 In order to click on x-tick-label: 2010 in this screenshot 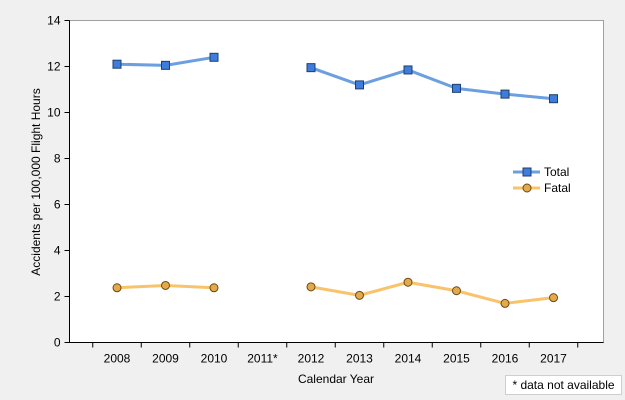, I will do `click(214, 359)`.